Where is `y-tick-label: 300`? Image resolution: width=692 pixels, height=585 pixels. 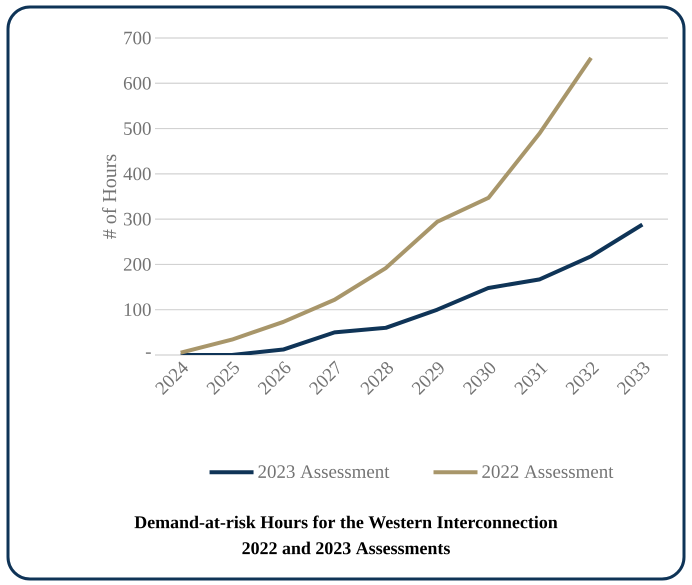
y-tick-label: 300 is located at coordinates (137, 219).